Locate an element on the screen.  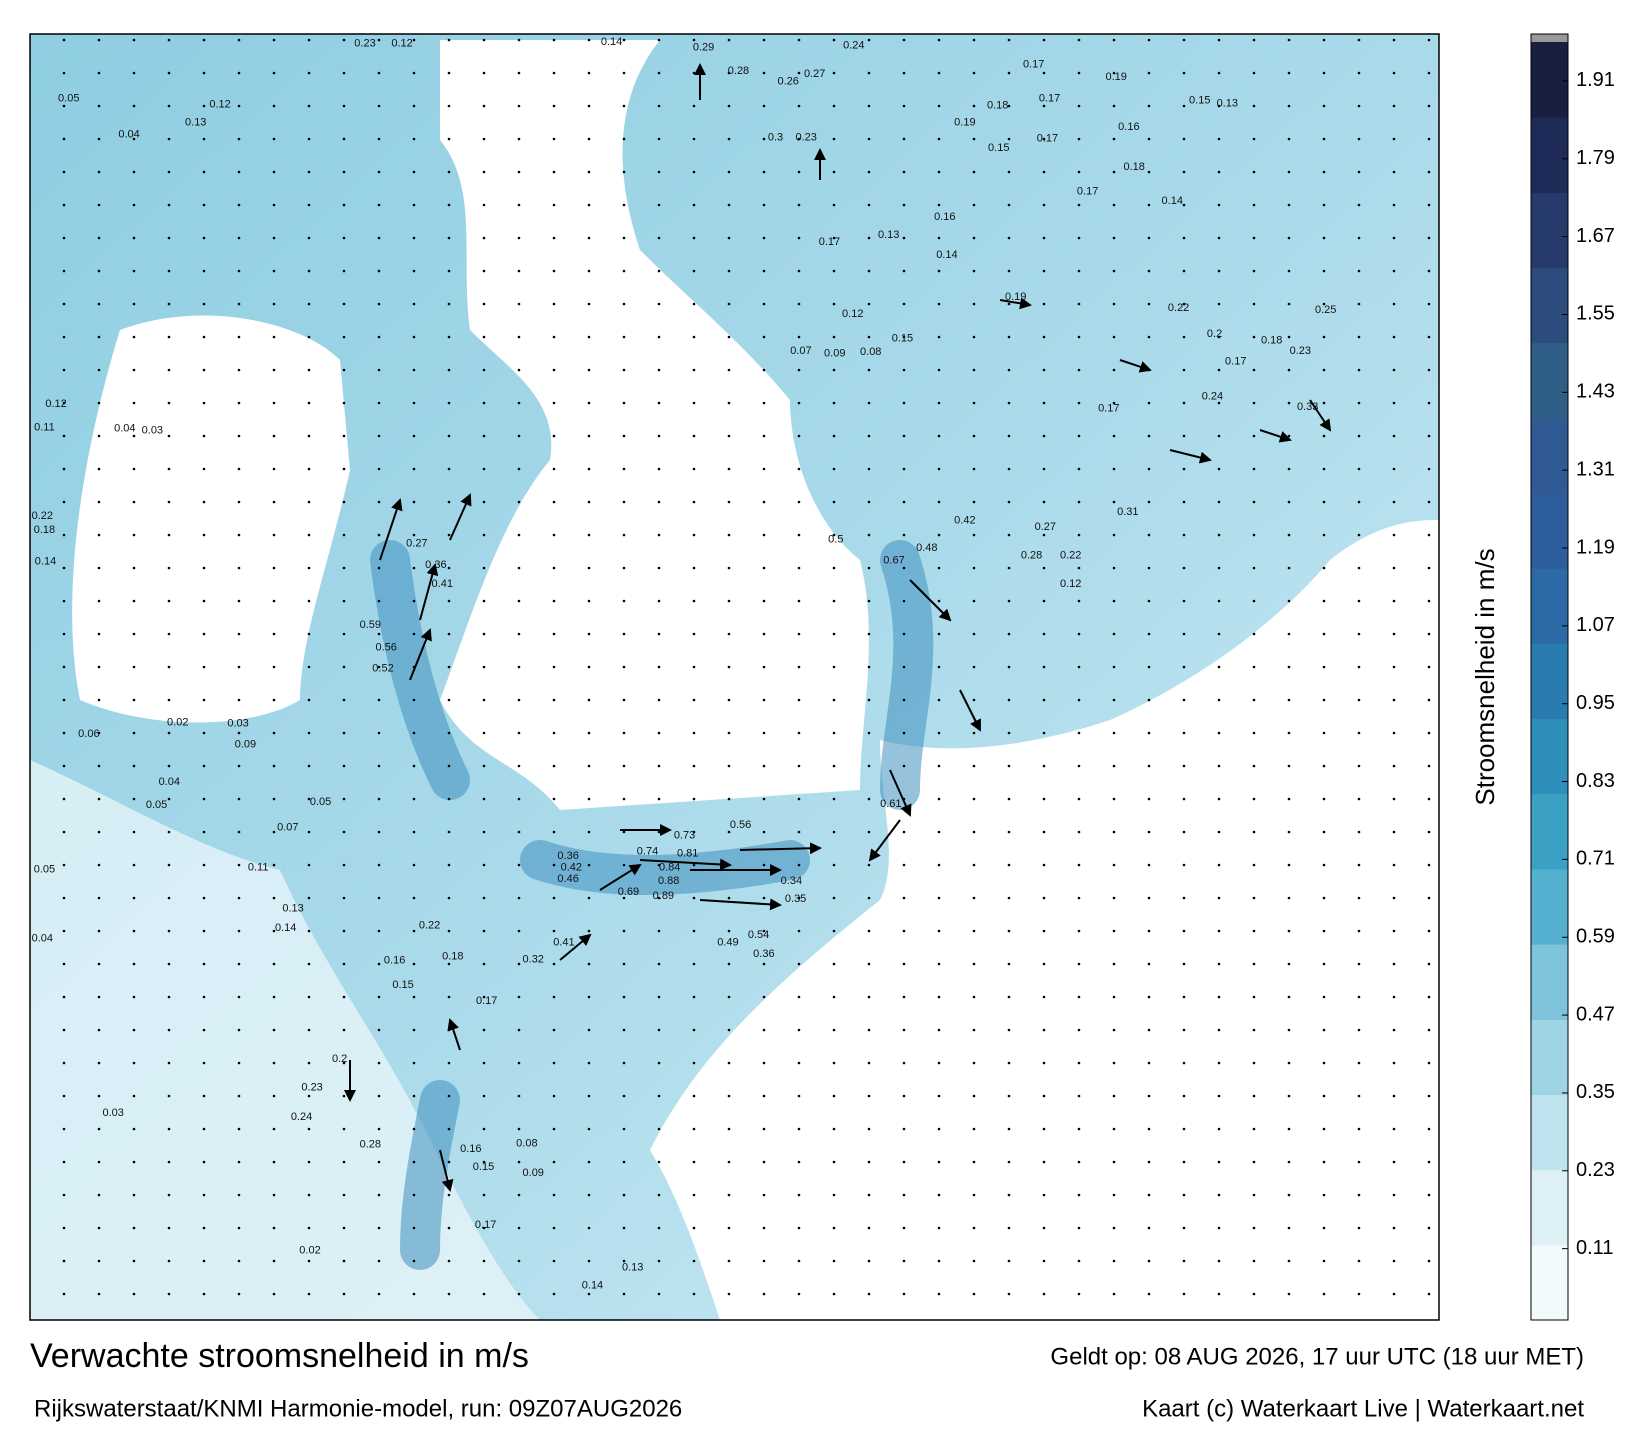
value-label: 0.32 is located at coordinates (533, 960).